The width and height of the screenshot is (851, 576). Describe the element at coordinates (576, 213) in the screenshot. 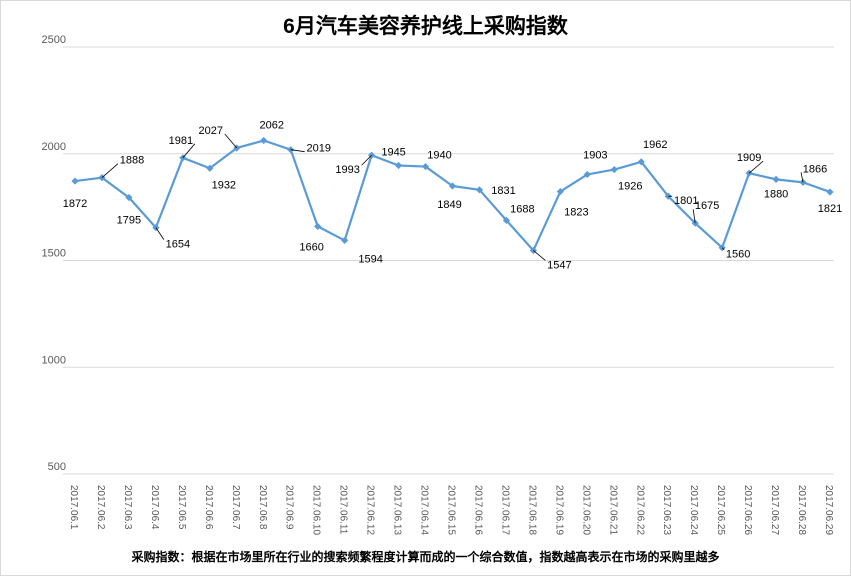

I see `data-label: 1823` at that location.